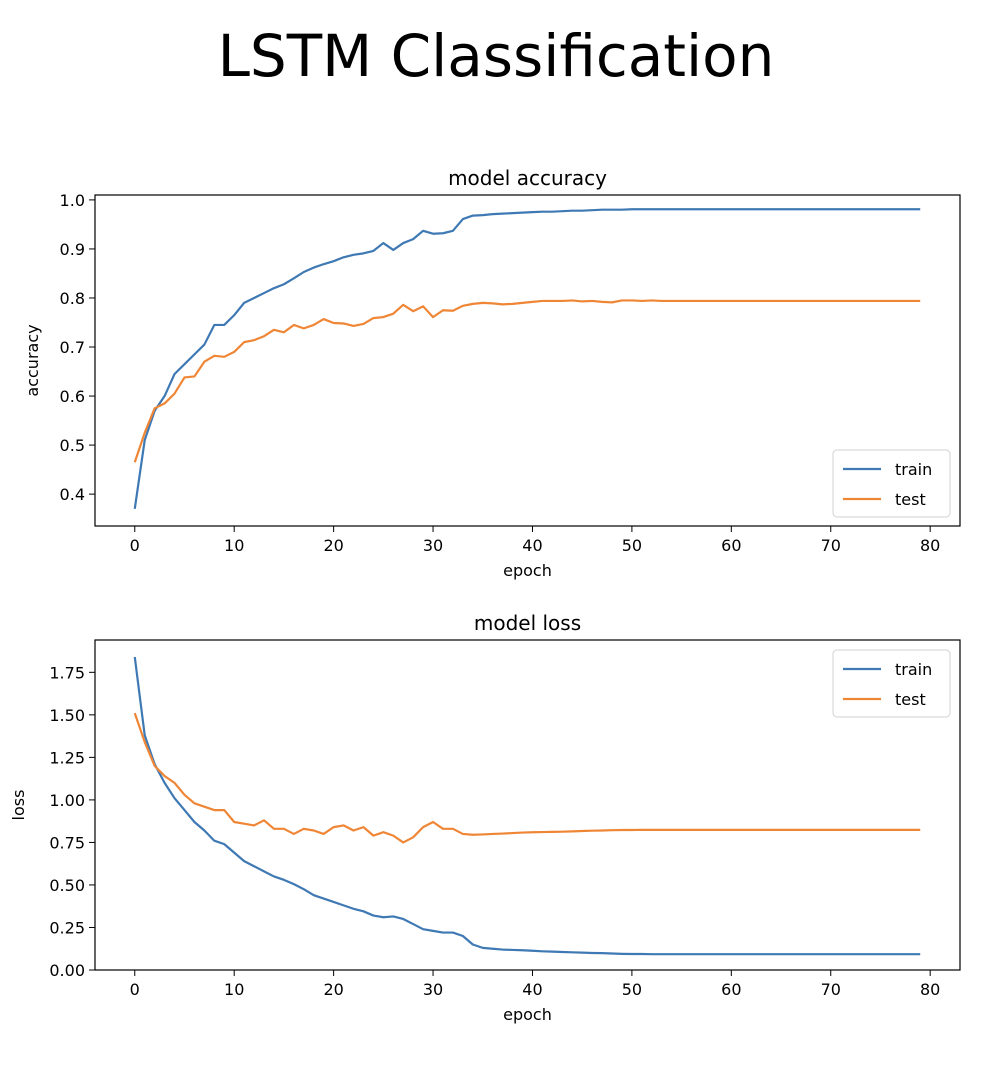 This screenshot has width=992, height=1080. Describe the element at coordinates (72, 298) in the screenshot. I see `y-tick-label: 0.8` at that location.